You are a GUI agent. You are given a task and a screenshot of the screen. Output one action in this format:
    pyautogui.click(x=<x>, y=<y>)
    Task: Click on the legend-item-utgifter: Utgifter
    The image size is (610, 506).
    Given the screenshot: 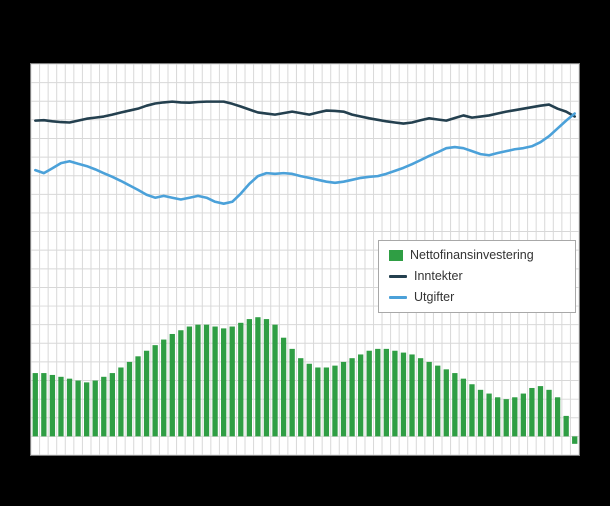 What is the action you would take?
    pyautogui.click(x=477, y=297)
    